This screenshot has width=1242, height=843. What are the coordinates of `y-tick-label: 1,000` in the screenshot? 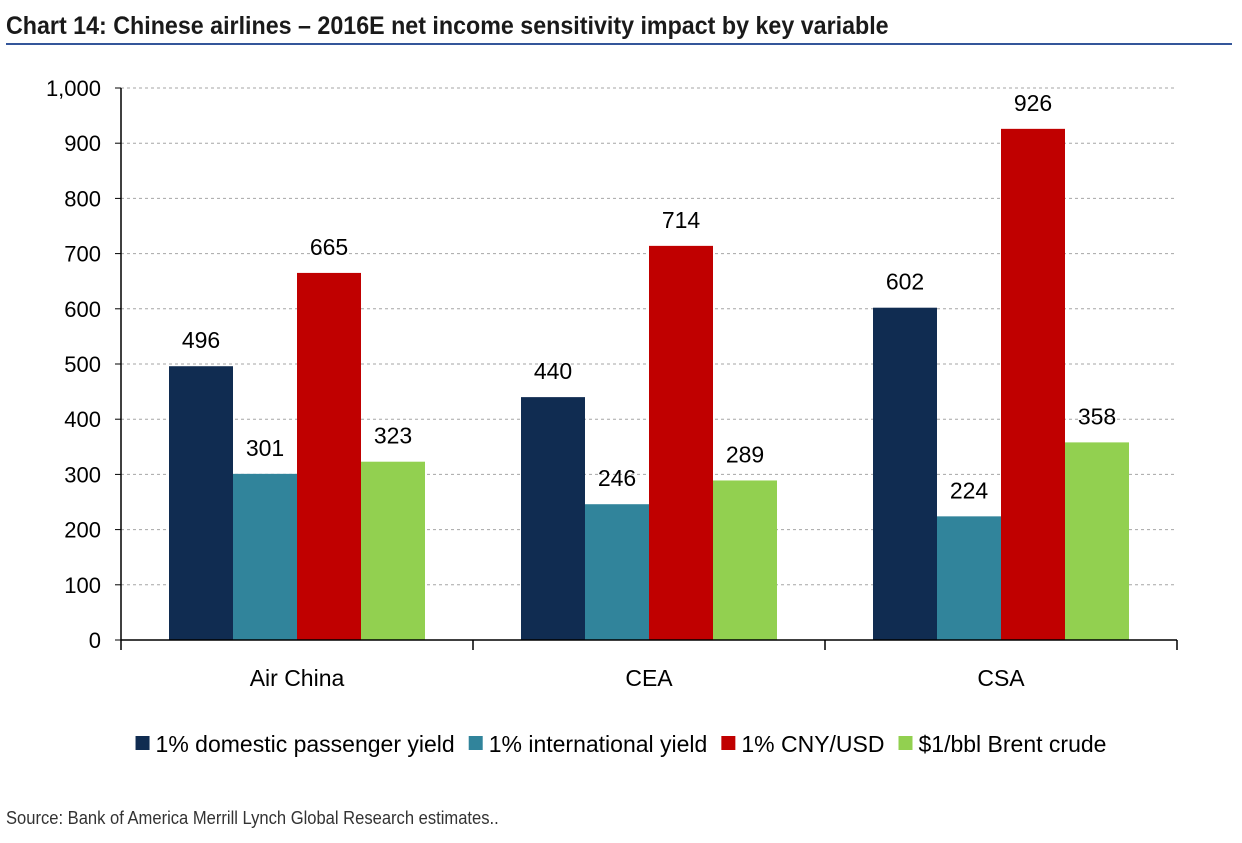 It's located at (73, 88).